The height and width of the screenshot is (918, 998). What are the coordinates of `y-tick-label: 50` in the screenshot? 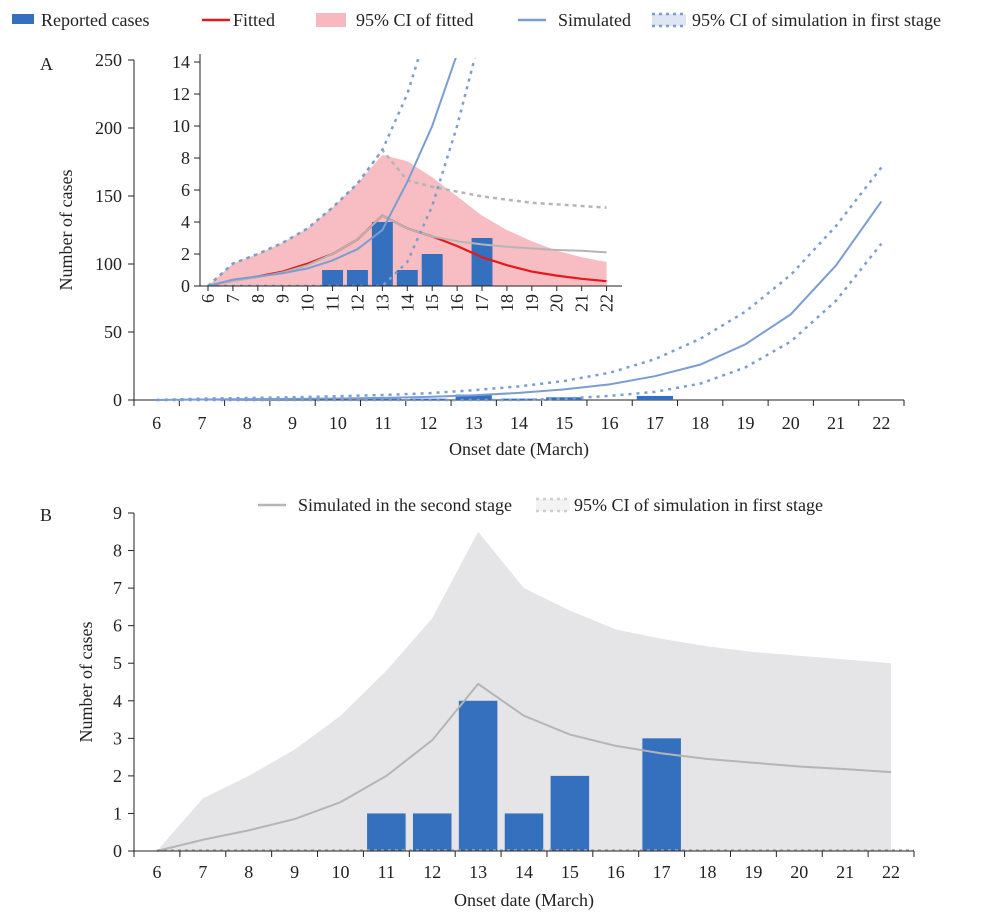 It's located at (113, 332).